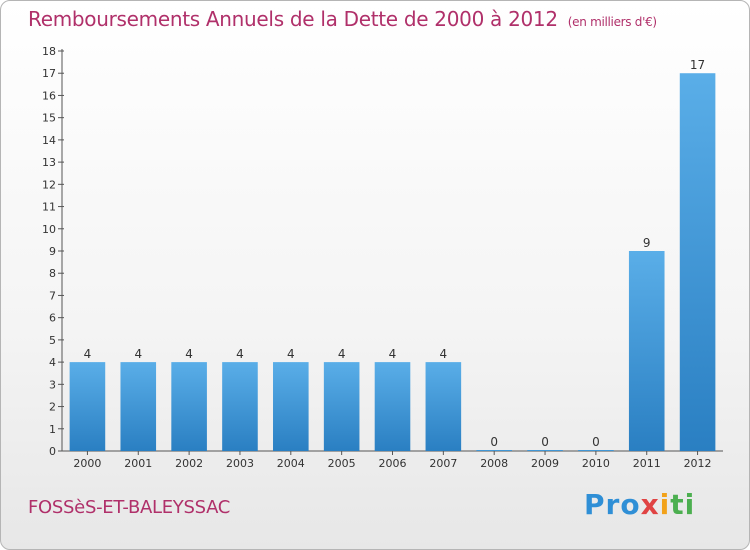  Describe the element at coordinates (87, 406) in the screenshot. I see `bar-2000` at that location.